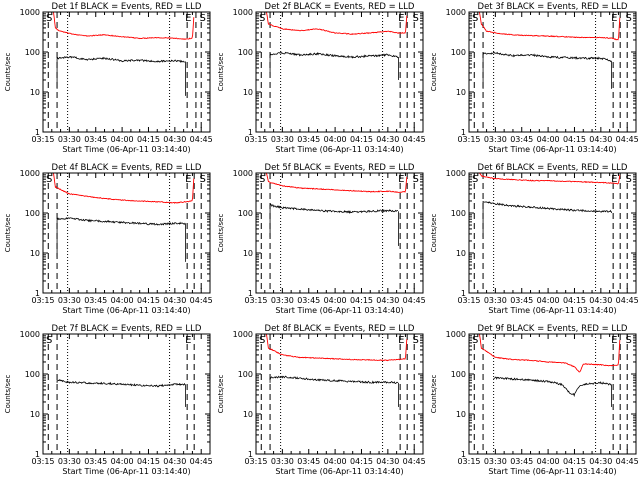 The height and width of the screenshot is (480, 640). I want to click on panel-title: Det 7f BLACK = Events, RED = LLD, so click(127, 329).